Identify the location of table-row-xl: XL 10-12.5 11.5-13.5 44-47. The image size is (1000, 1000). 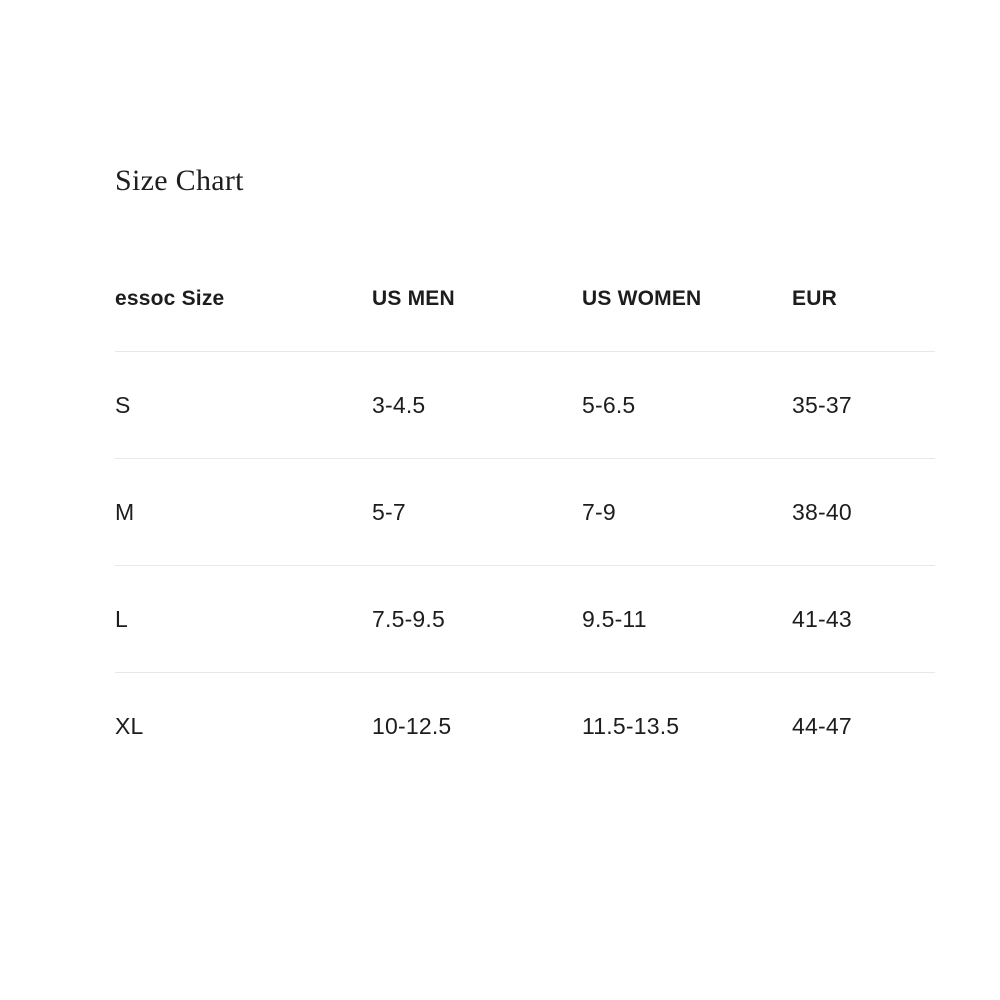
(525, 726).